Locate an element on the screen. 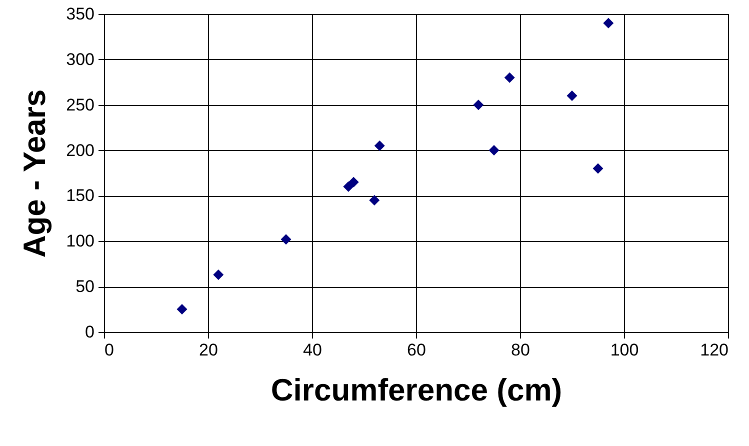 This screenshot has width=749, height=446. x-tick-label: 120 is located at coordinates (714, 350).